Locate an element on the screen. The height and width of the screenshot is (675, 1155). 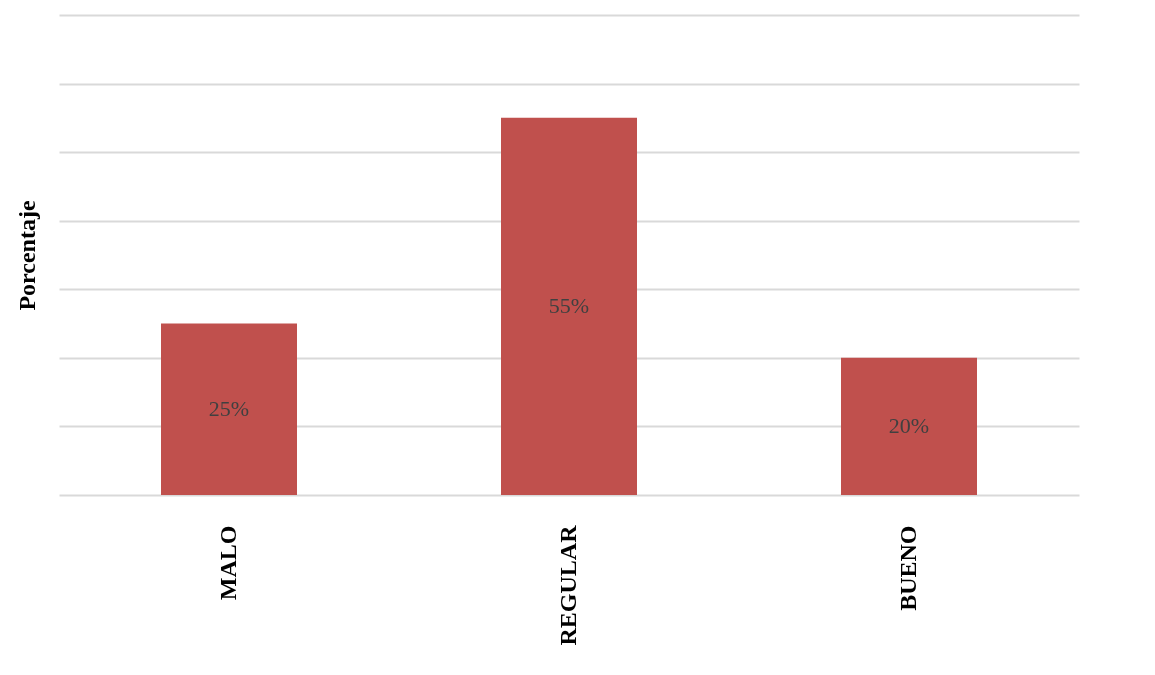
x-tick-label: MALO is located at coordinates (228, 563).